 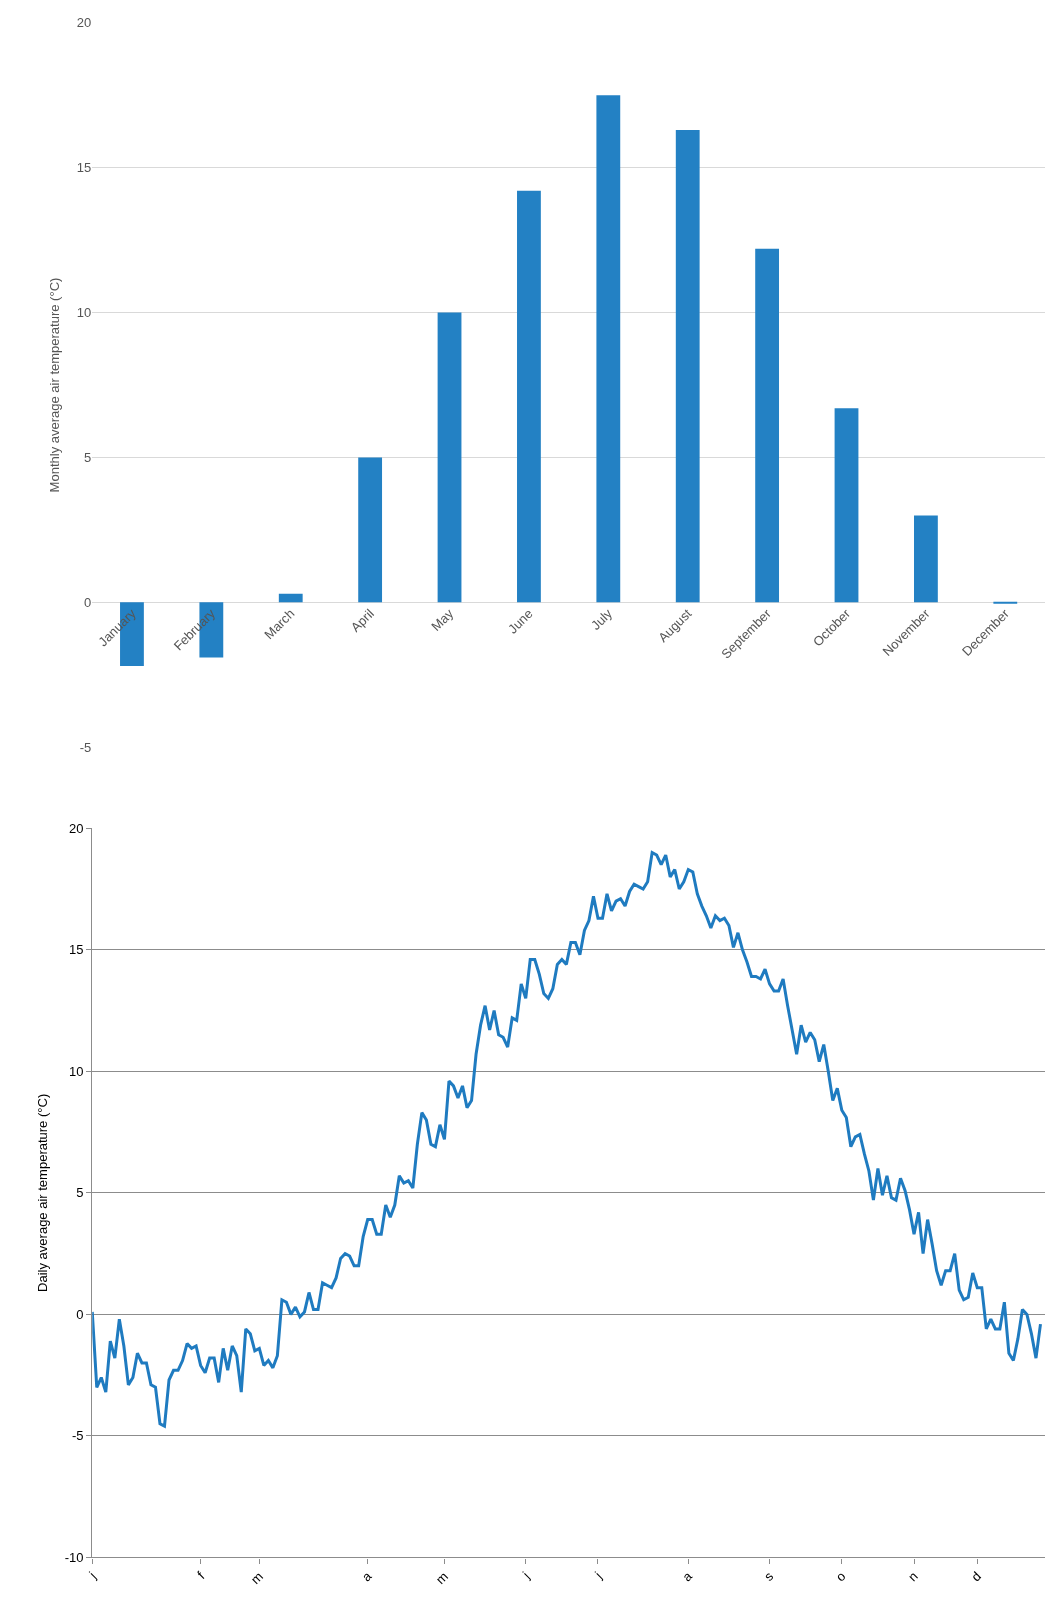 I want to click on x-tick-label: d, so click(x=976, y=1576).